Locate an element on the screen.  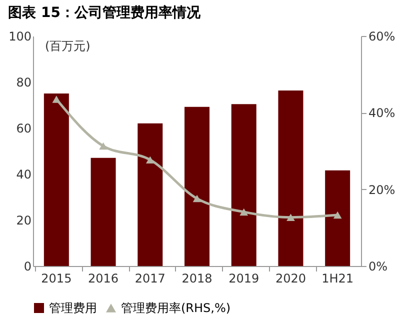
legend-label: 管理费用 is located at coordinates (73, 308).